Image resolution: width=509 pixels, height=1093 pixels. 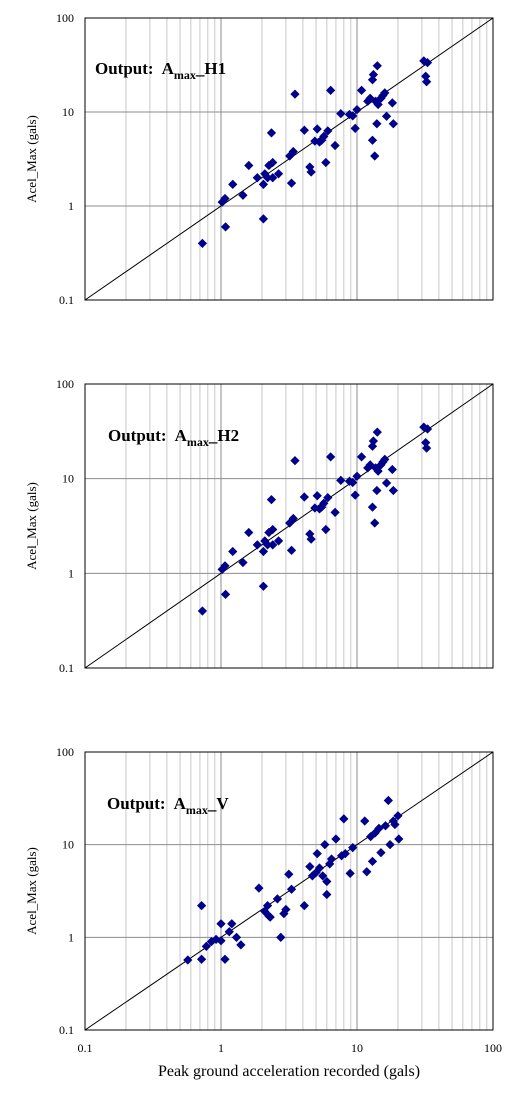 What do you see at coordinates (493, 1048) in the screenshot?
I see `x-tick-label: 100` at bounding box center [493, 1048].